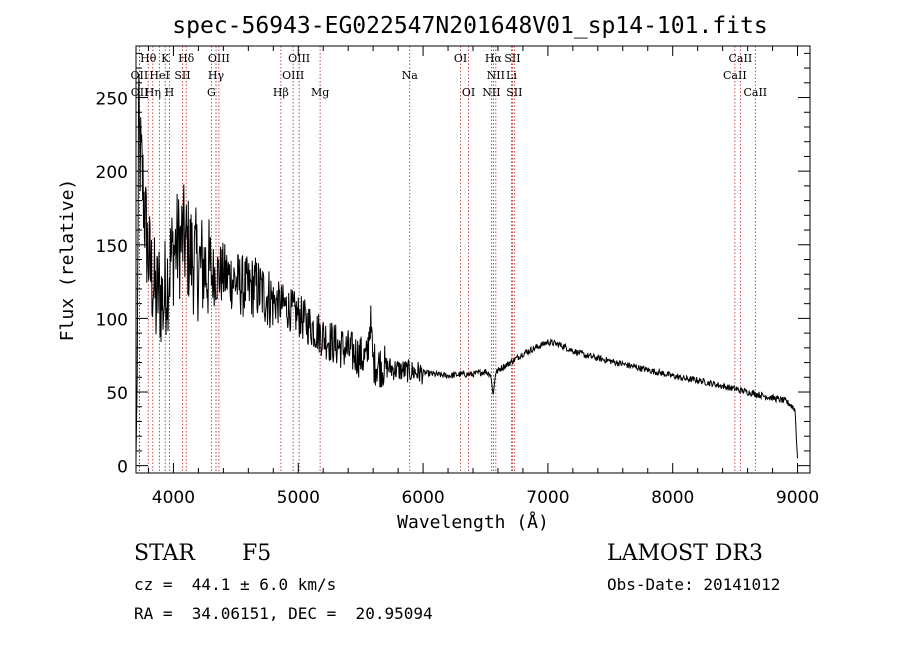 The width and height of the screenshot is (900, 649). I want to click on line-label: G, so click(211, 92).